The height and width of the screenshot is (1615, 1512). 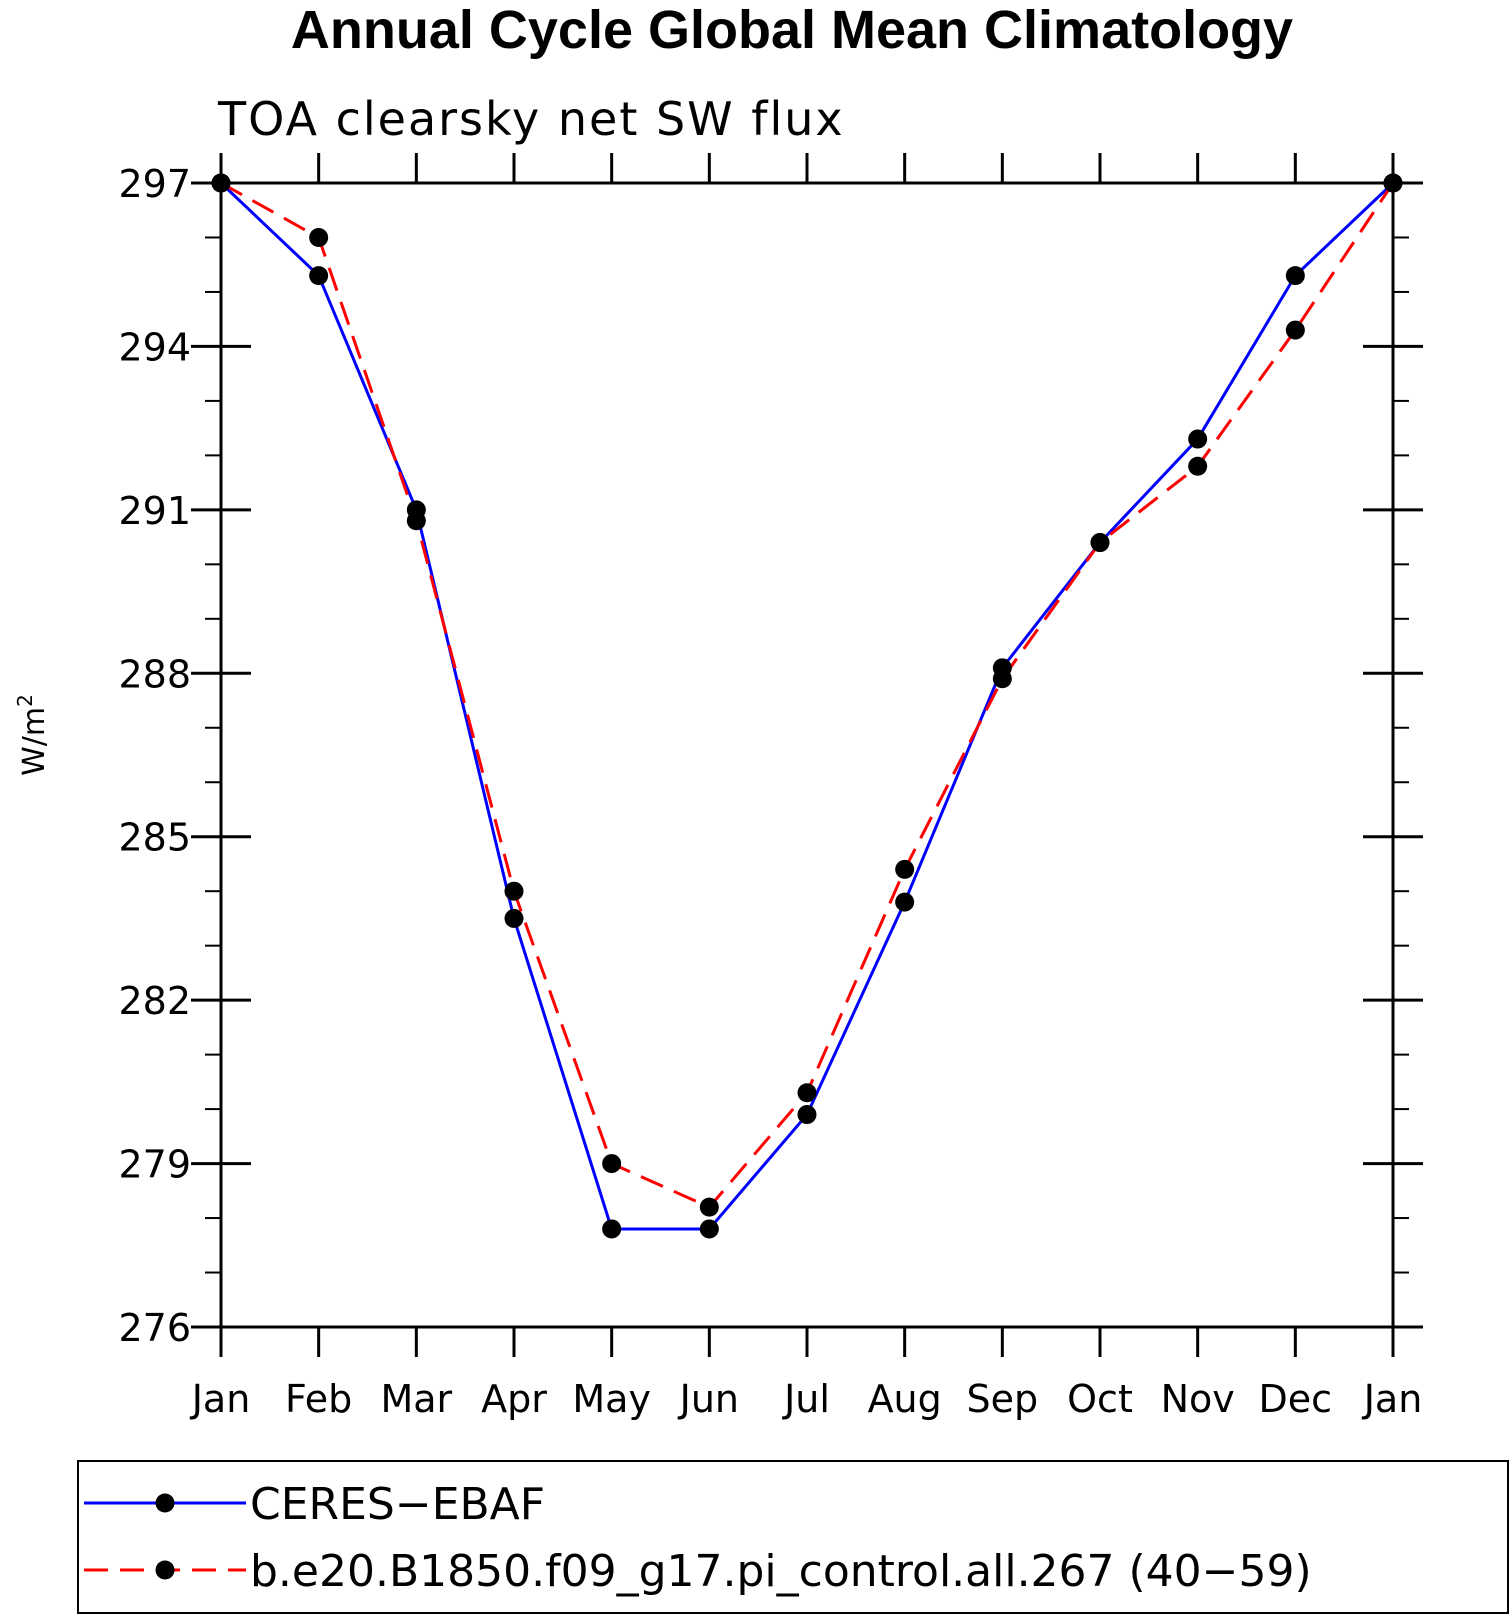 I want to click on x-tick-label: Nov, so click(x=1198, y=1399).